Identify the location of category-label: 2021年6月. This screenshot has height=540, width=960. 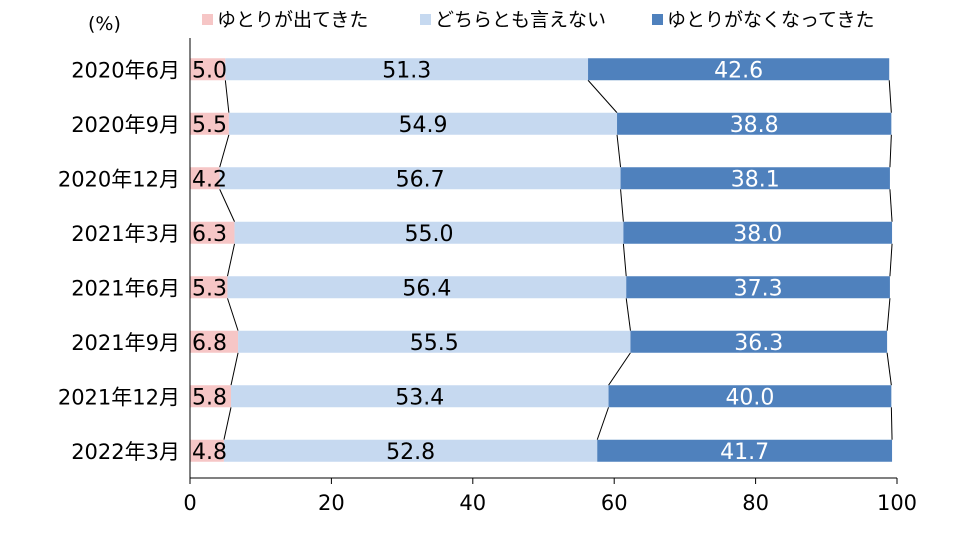
(125, 288).